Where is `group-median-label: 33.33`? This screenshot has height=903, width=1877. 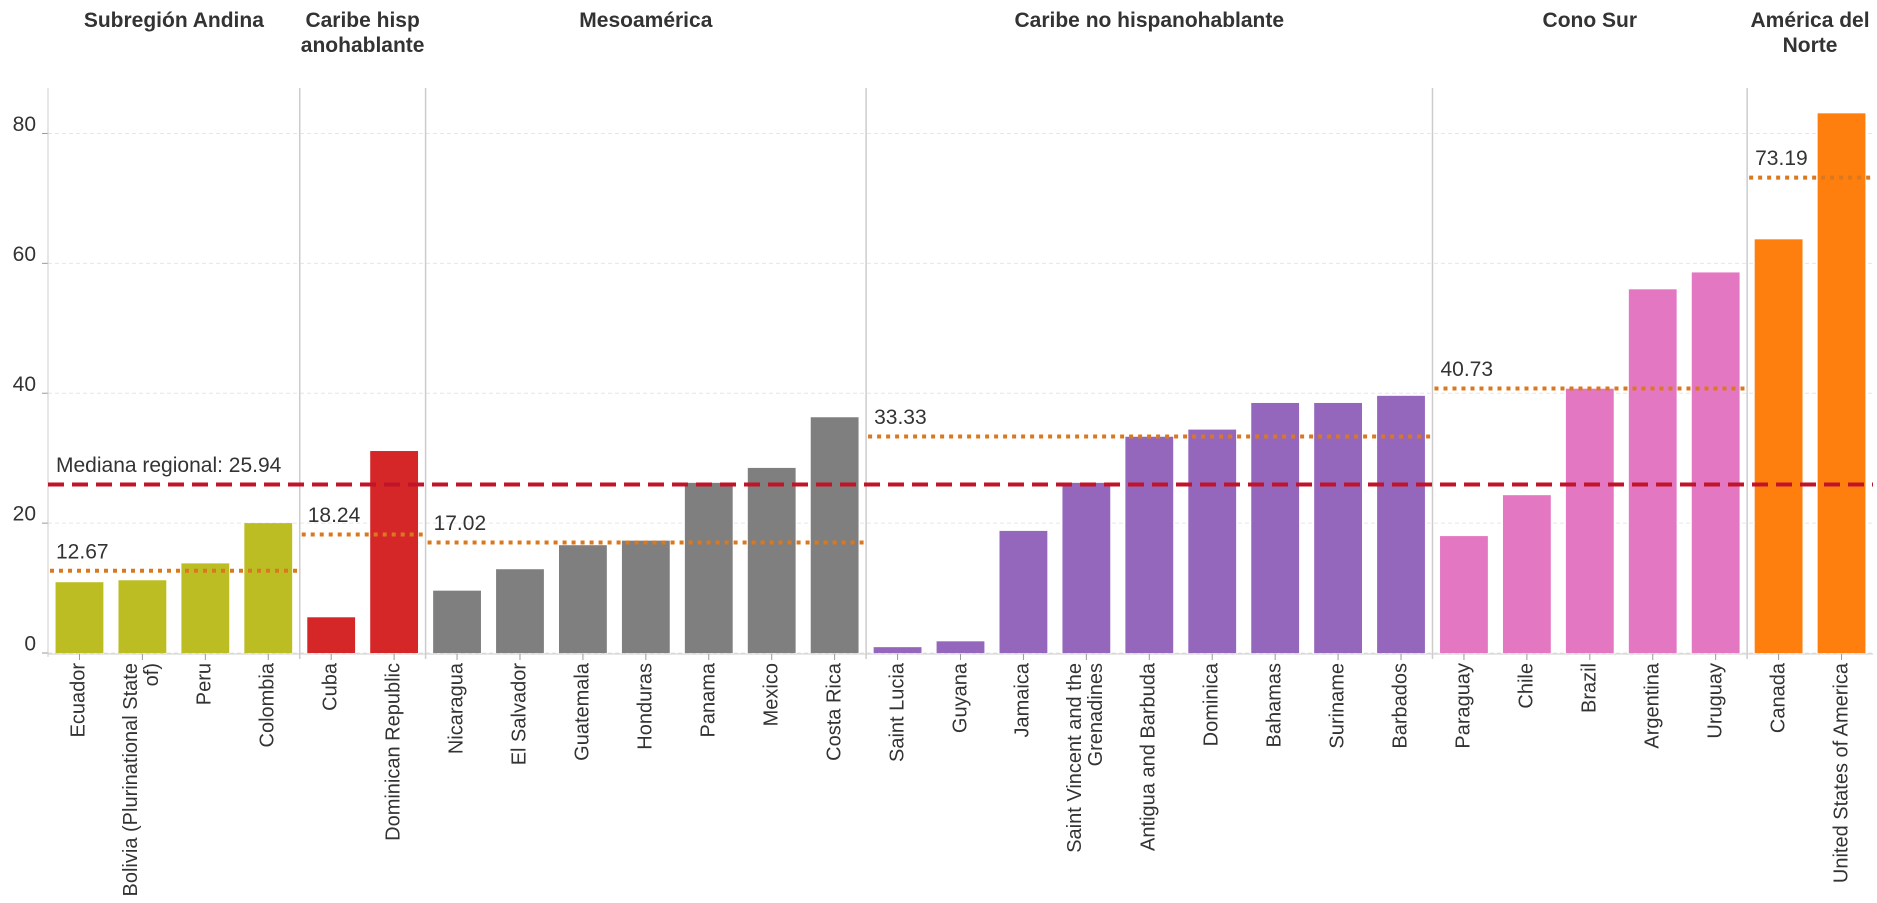
group-median-label: 33.33 is located at coordinates (900, 417).